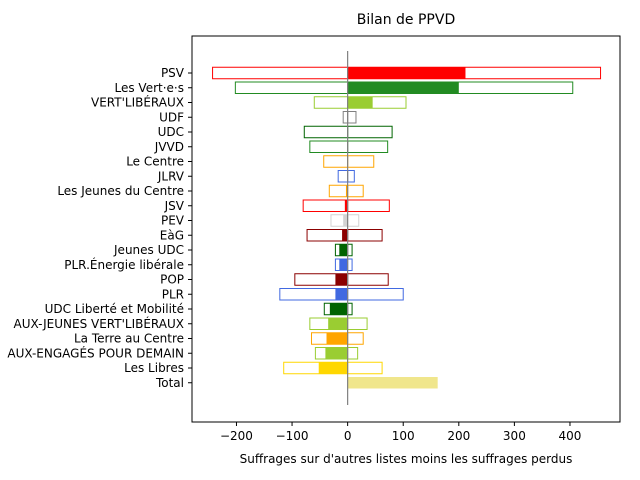 The height and width of the screenshot is (480, 640). What do you see at coordinates (171, 176) in the screenshot?
I see `category-label: JLRV` at bounding box center [171, 176].